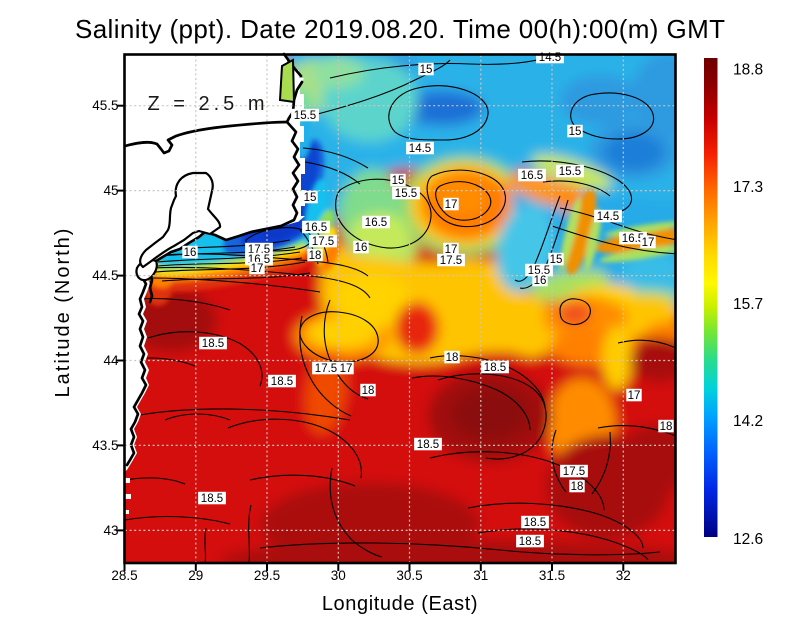 The image size is (800, 618). What do you see at coordinates (267, 575) in the screenshot?
I see `svg-text: 29.5` at bounding box center [267, 575].